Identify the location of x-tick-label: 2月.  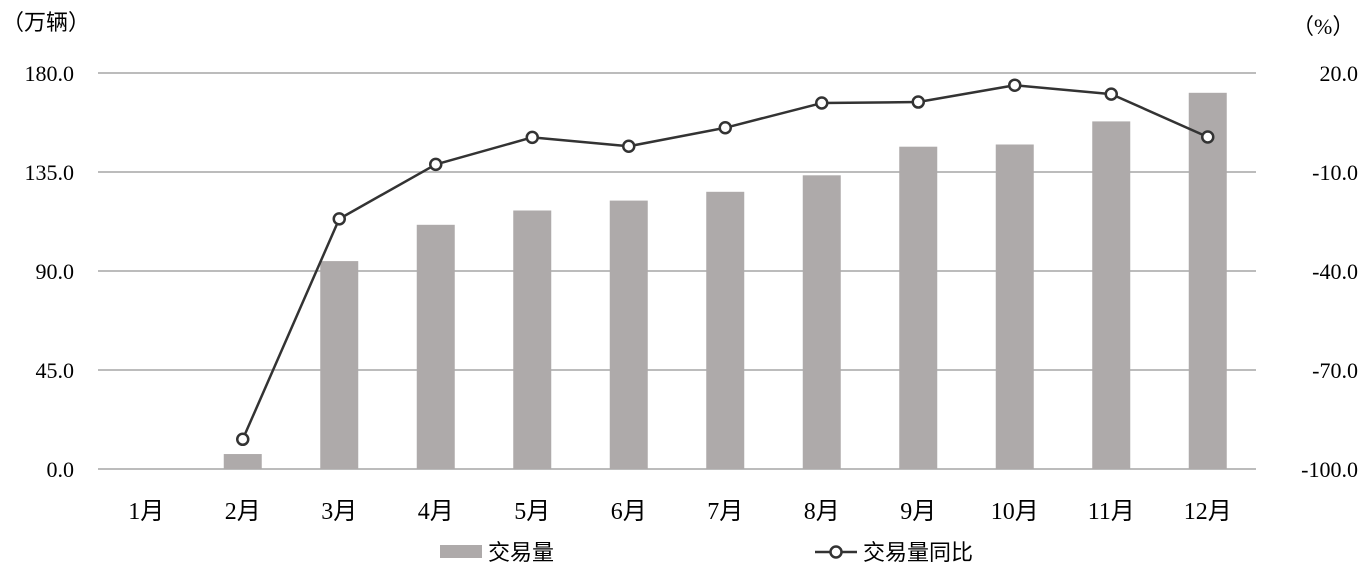
(243, 512).